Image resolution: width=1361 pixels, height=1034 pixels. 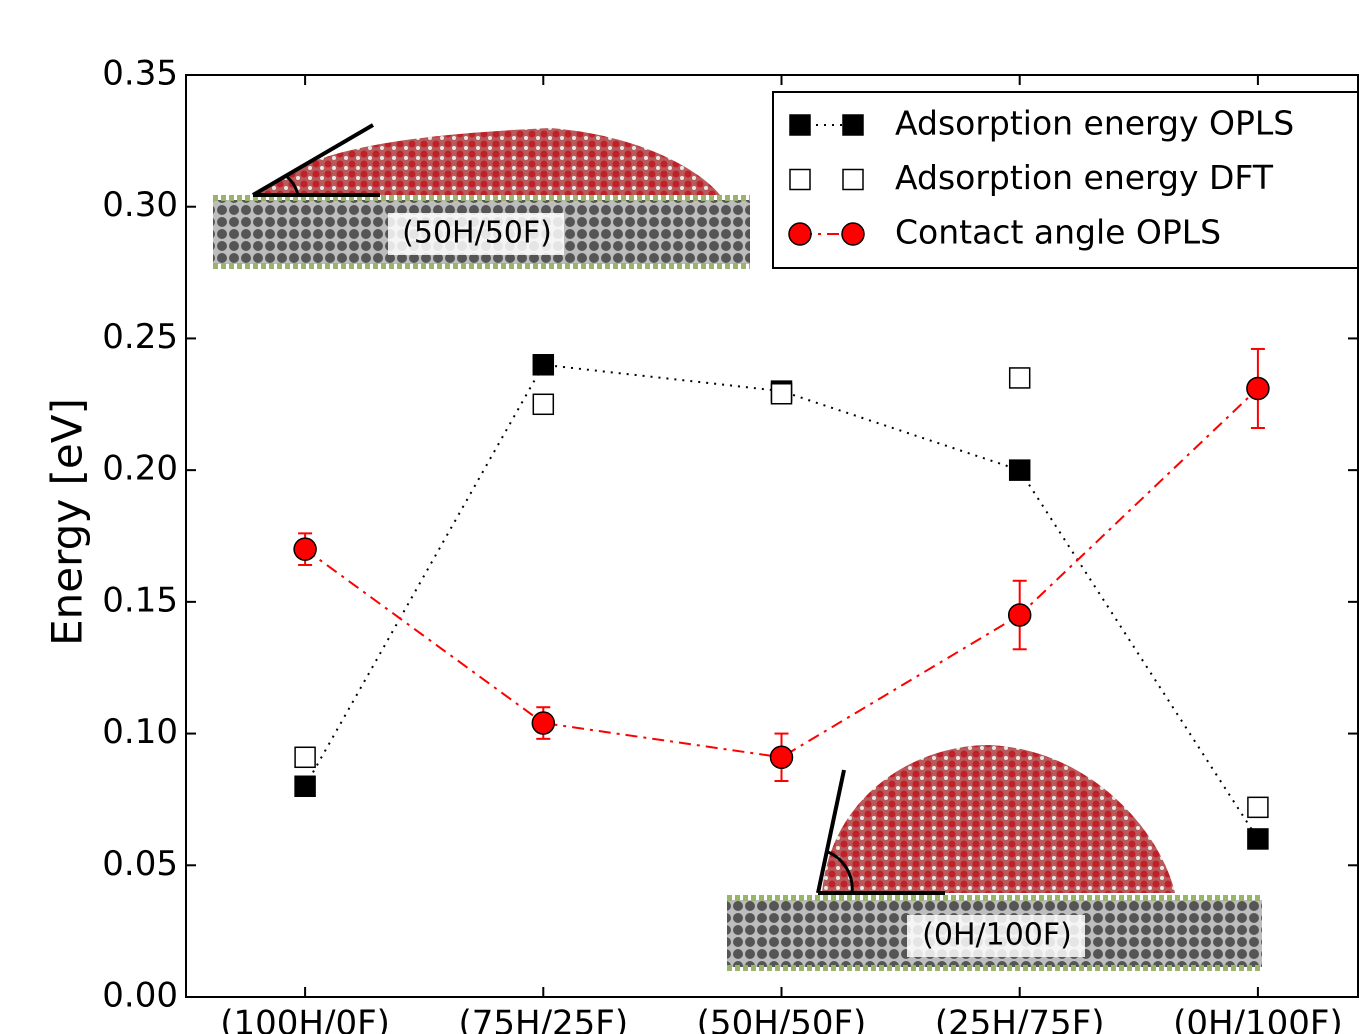 What do you see at coordinates (305, 1019) in the screenshot?
I see `x-tick-label: (100H/0F)` at bounding box center [305, 1019].